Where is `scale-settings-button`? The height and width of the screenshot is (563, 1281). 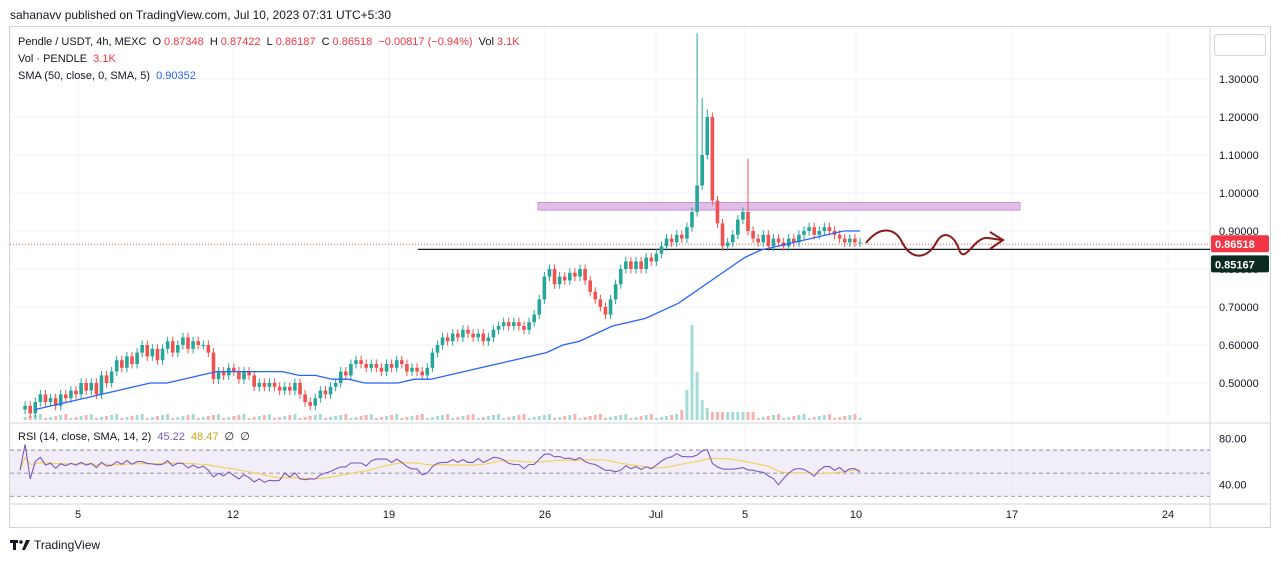 scale-settings-button is located at coordinates (1240, 45).